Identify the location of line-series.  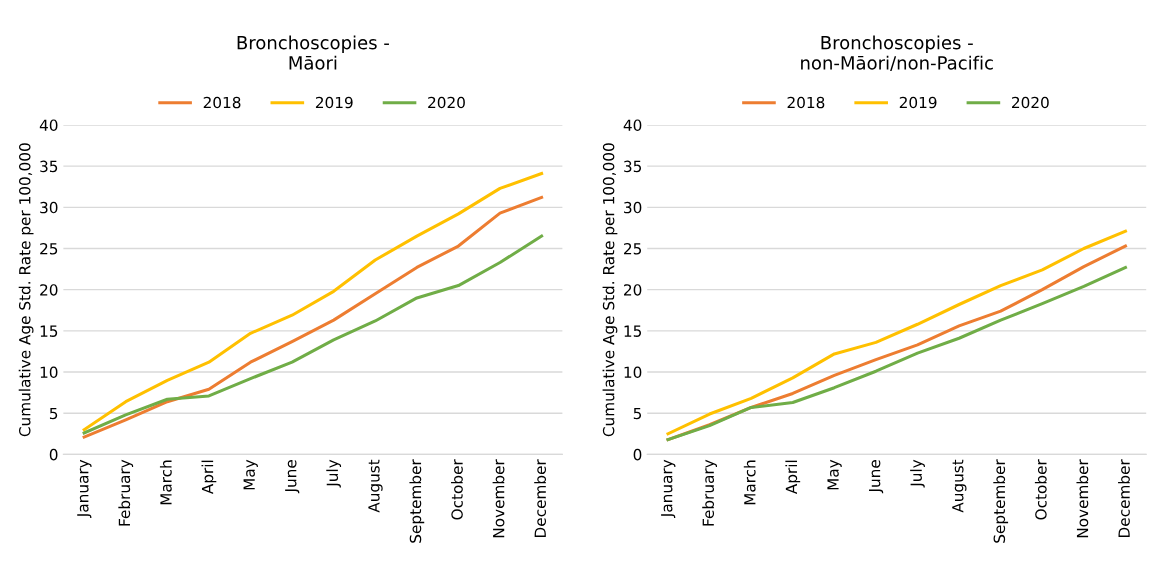
(313, 334).